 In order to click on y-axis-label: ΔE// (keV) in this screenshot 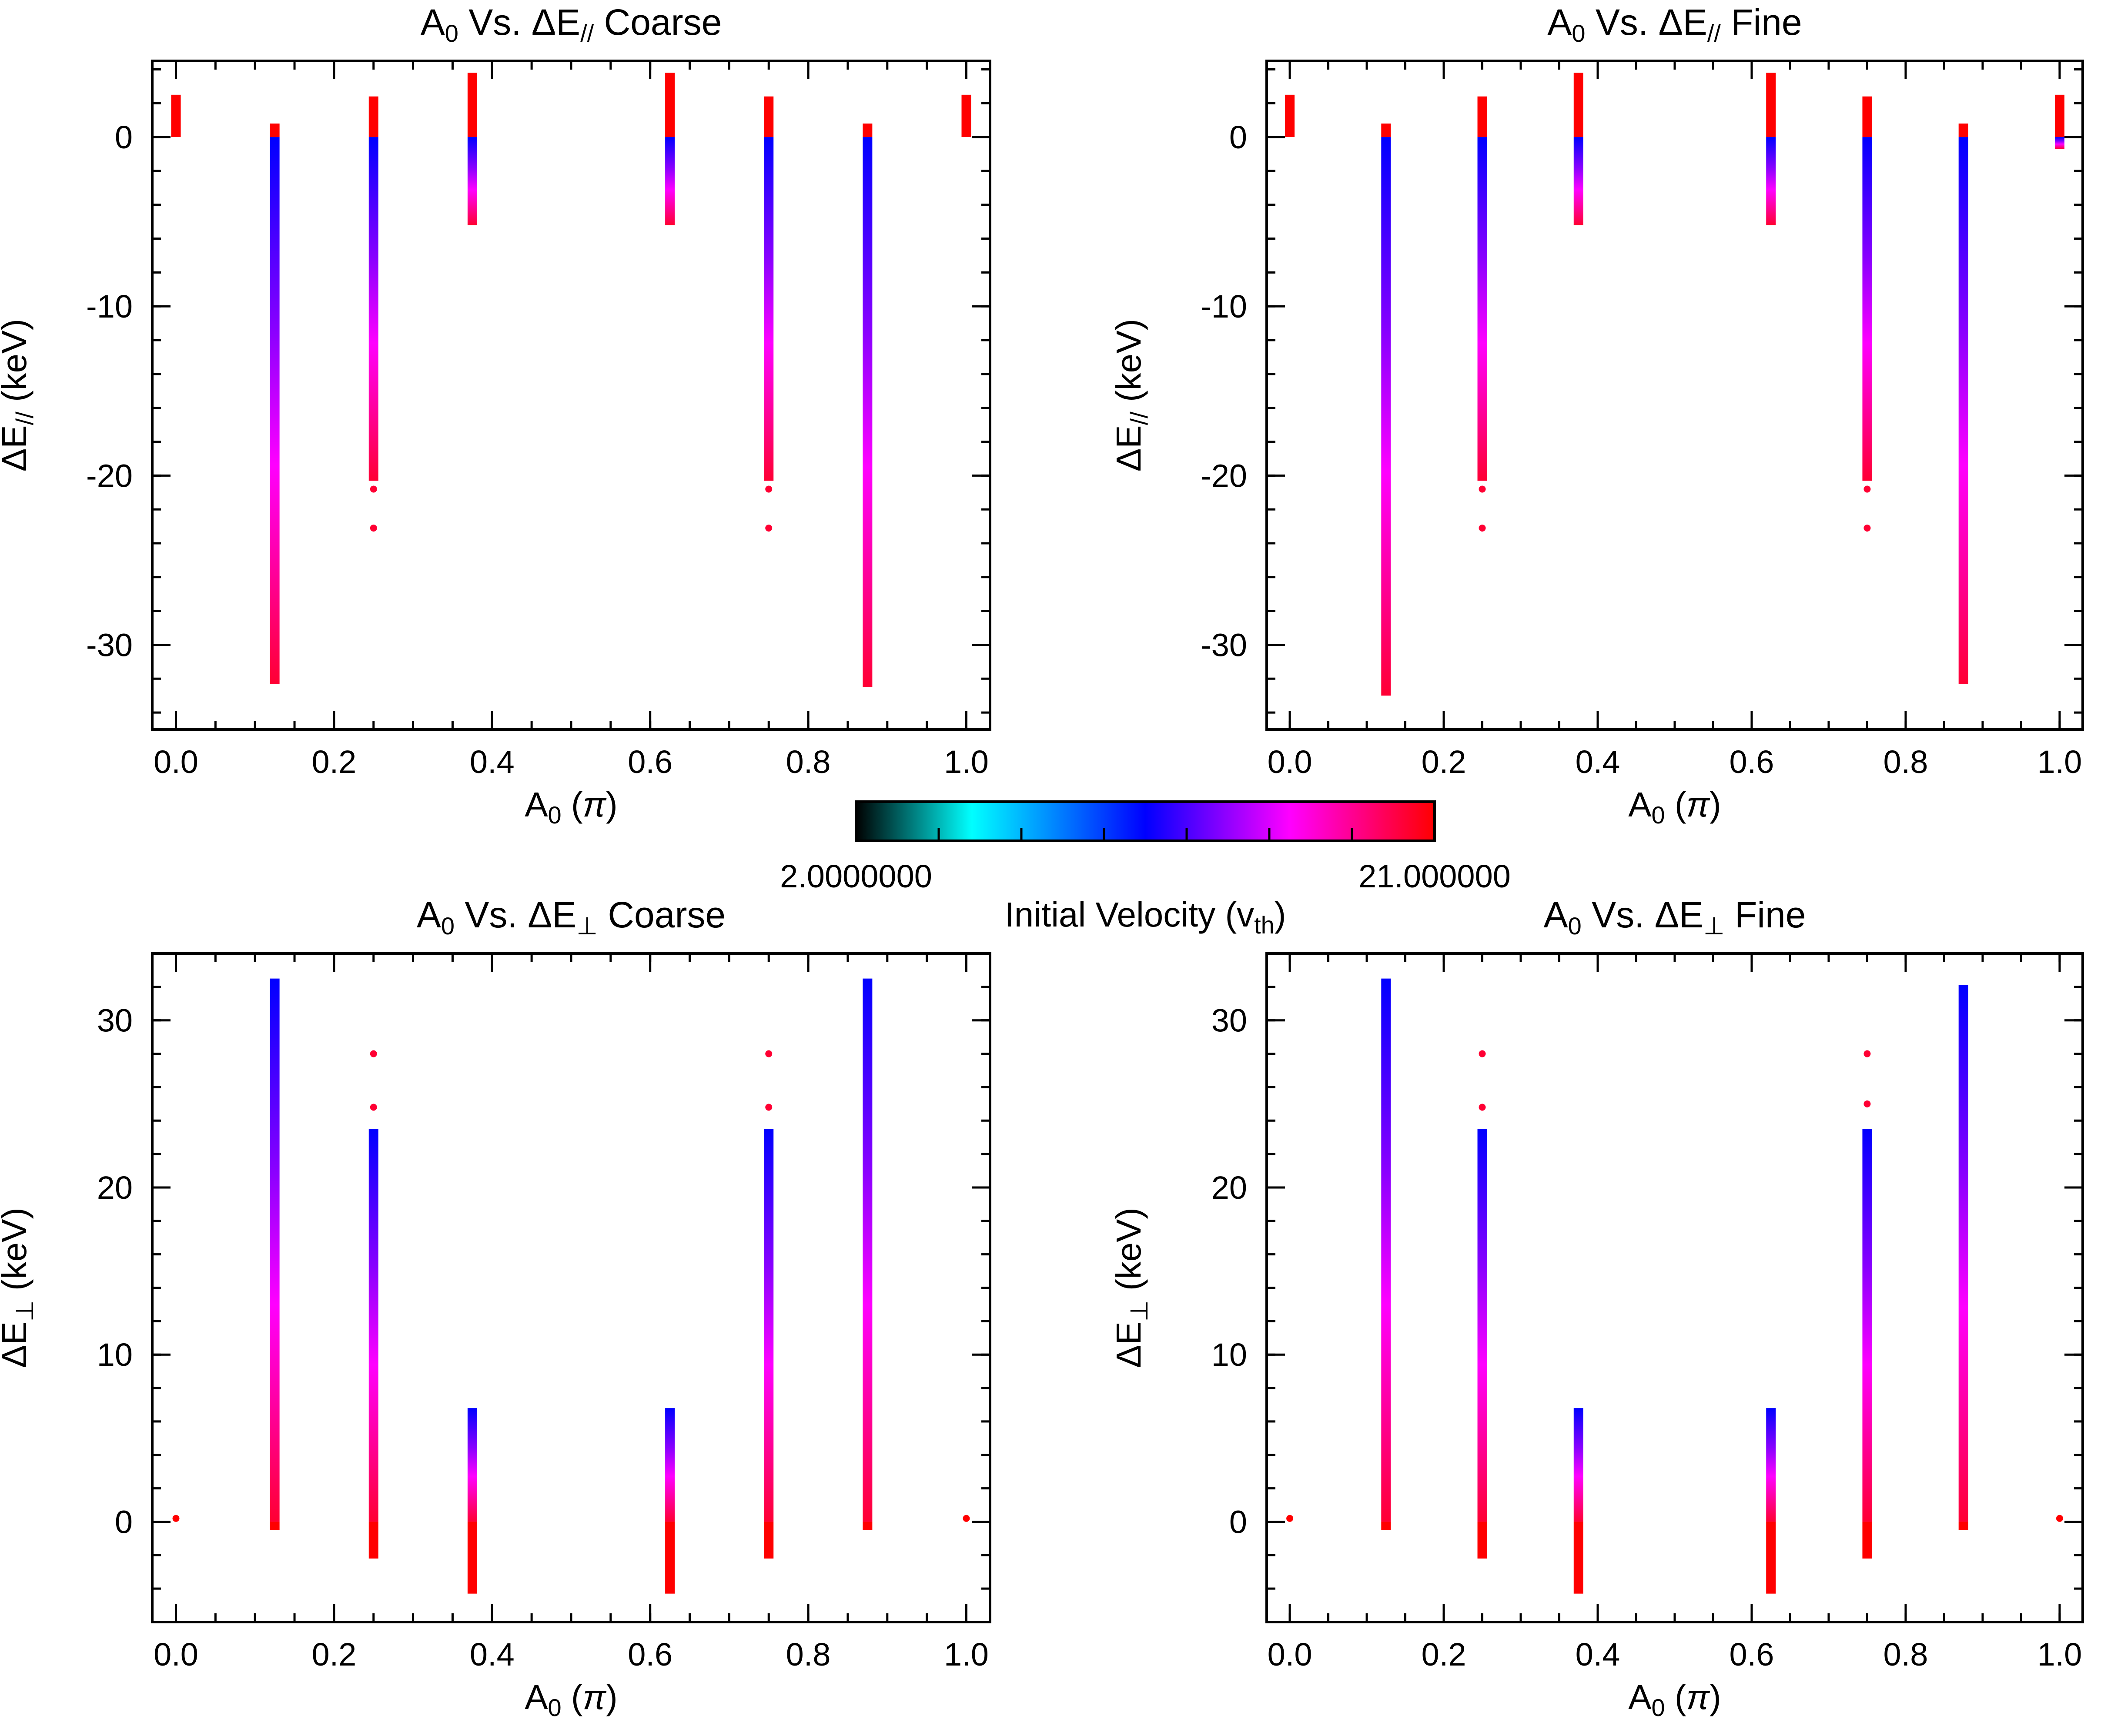, I will do `click(1131, 395)`.